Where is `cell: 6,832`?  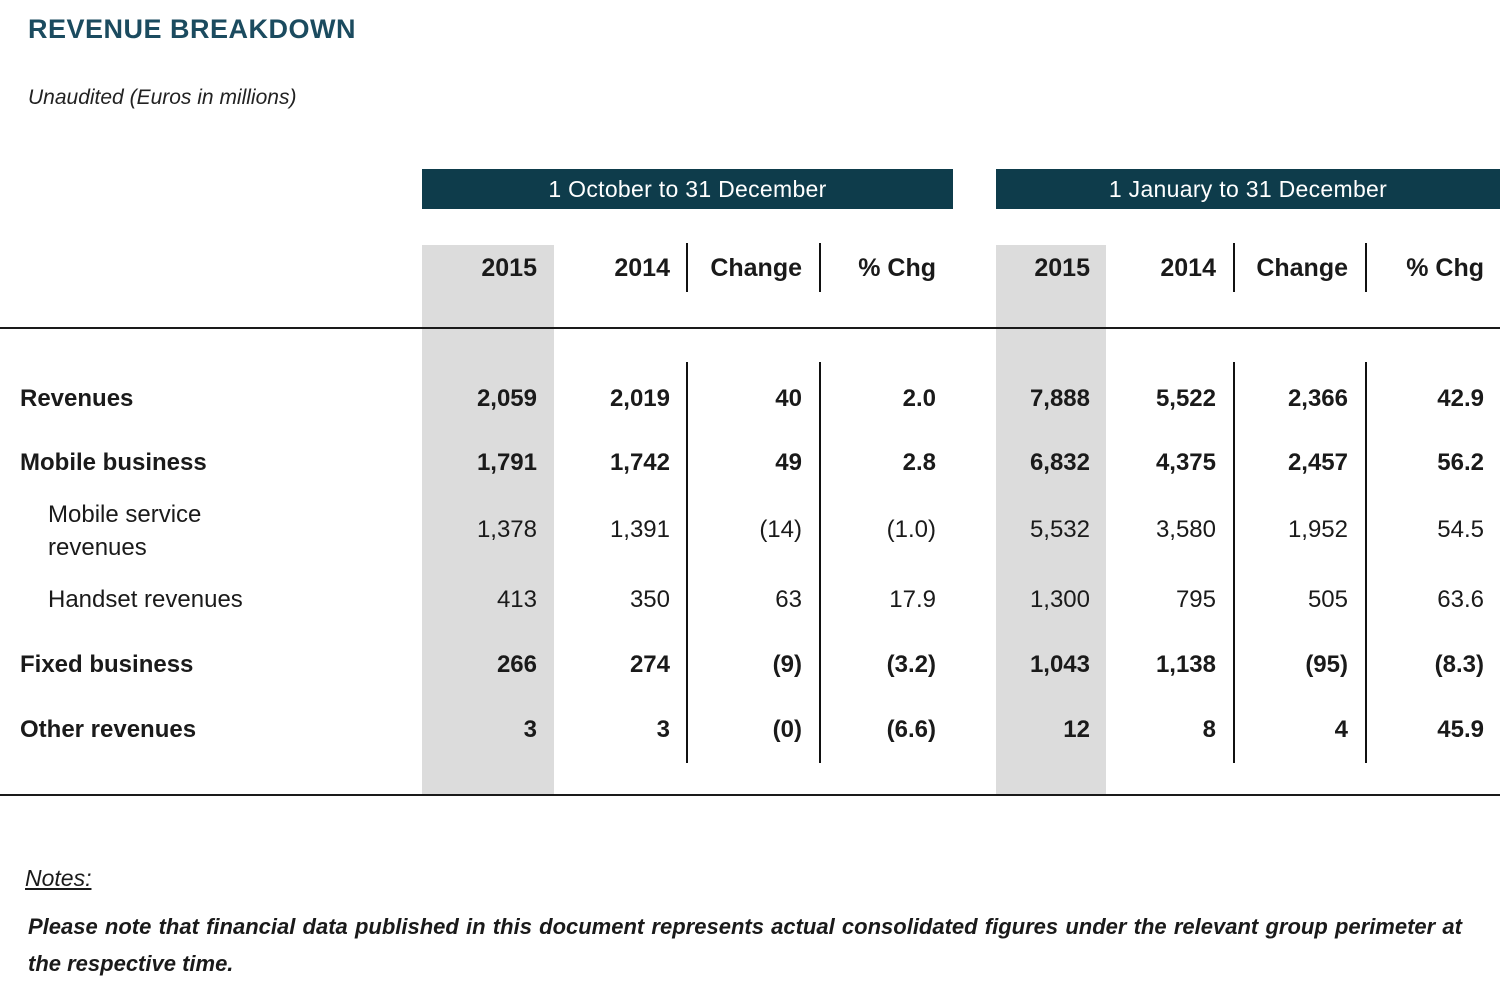
cell: 6,832 is located at coordinates (1059, 462).